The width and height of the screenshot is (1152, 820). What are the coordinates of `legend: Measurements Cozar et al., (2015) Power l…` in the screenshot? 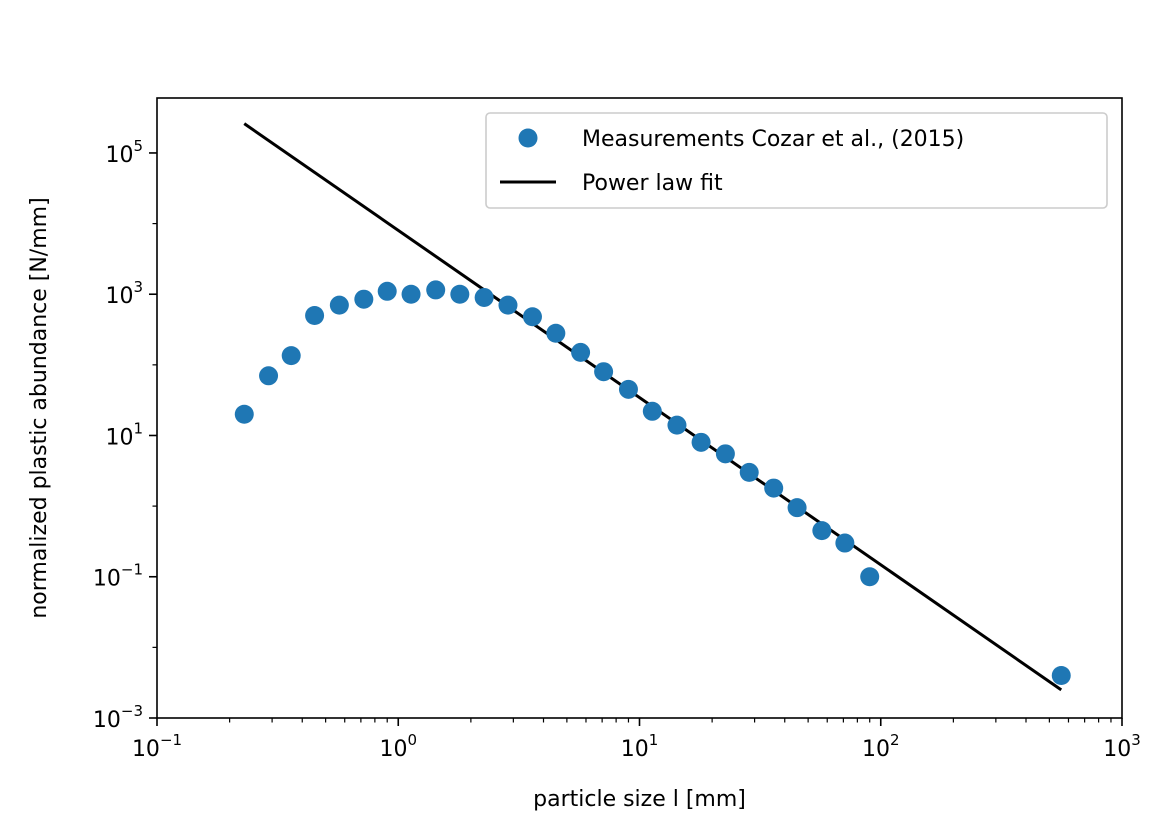 It's located at (796, 160).